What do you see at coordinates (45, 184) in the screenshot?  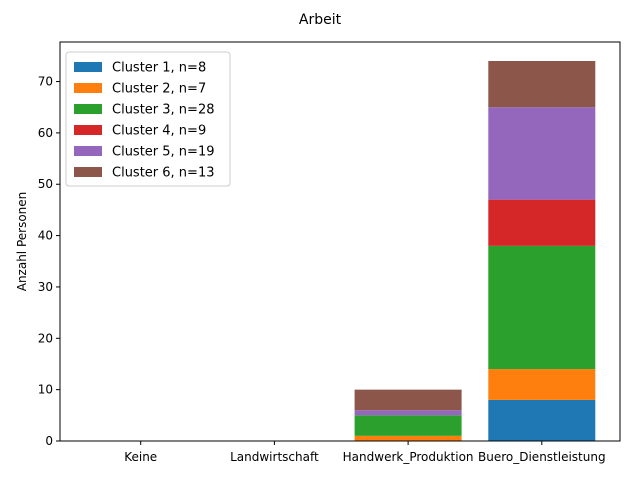 I see `y-tick-label: 50` at bounding box center [45, 184].